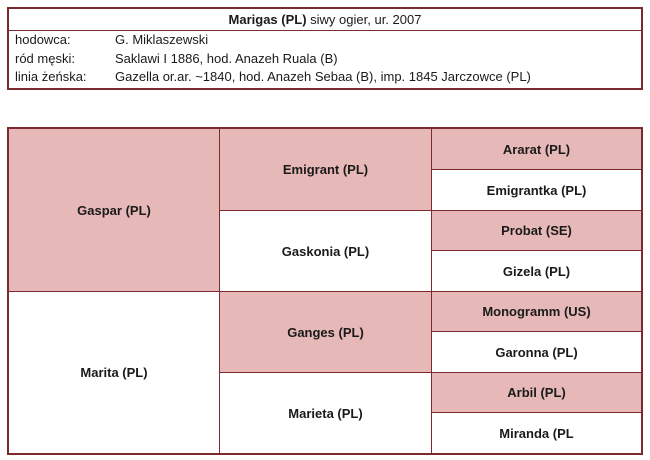 This screenshot has height=460, width=650. Describe the element at coordinates (114, 210) in the screenshot. I see `sire-cell: Gaspar (PL)` at that location.